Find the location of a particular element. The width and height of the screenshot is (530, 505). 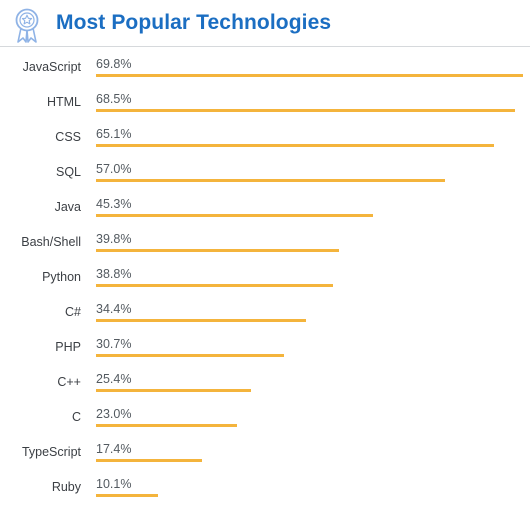

category-label: Bash/Shell is located at coordinates (51, 242).